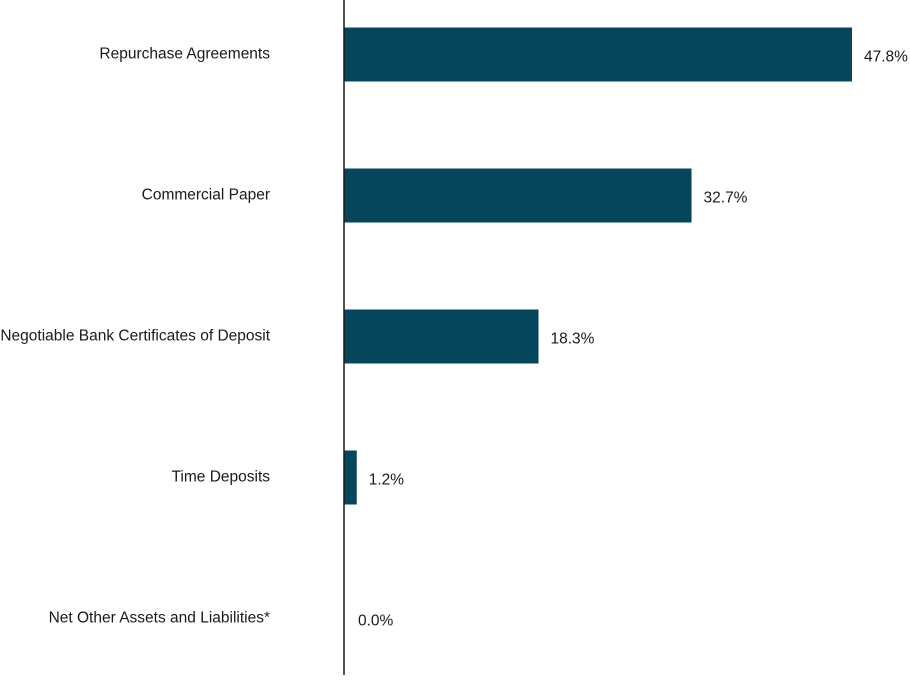 This screenshot has width=910, height=680. I want to click on data-label-0: 47.8%, so click(886, 57).